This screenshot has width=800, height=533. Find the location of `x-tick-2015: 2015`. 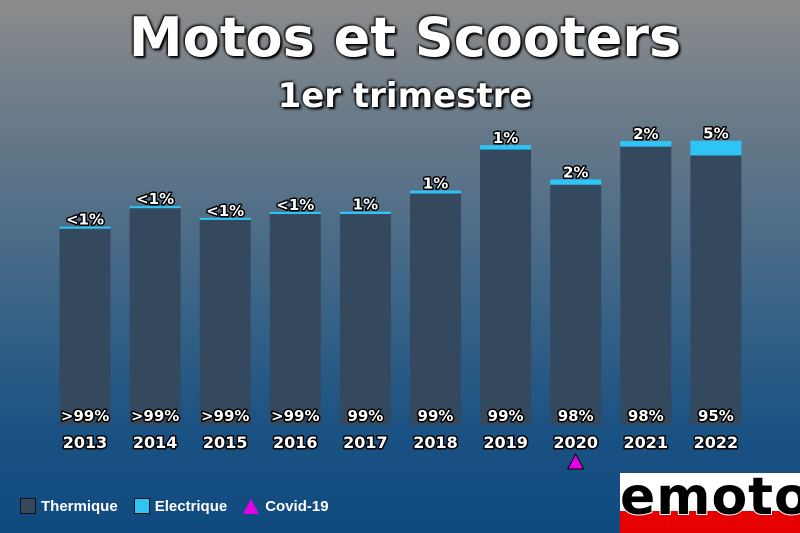

x-tick-2015: 2015 is located at coordinates (225, 442).